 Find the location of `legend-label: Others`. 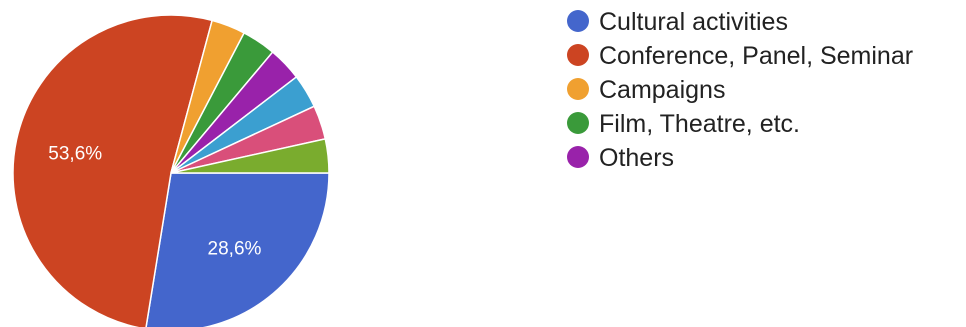

legend-label: Others is located at coordinates (636, 158).